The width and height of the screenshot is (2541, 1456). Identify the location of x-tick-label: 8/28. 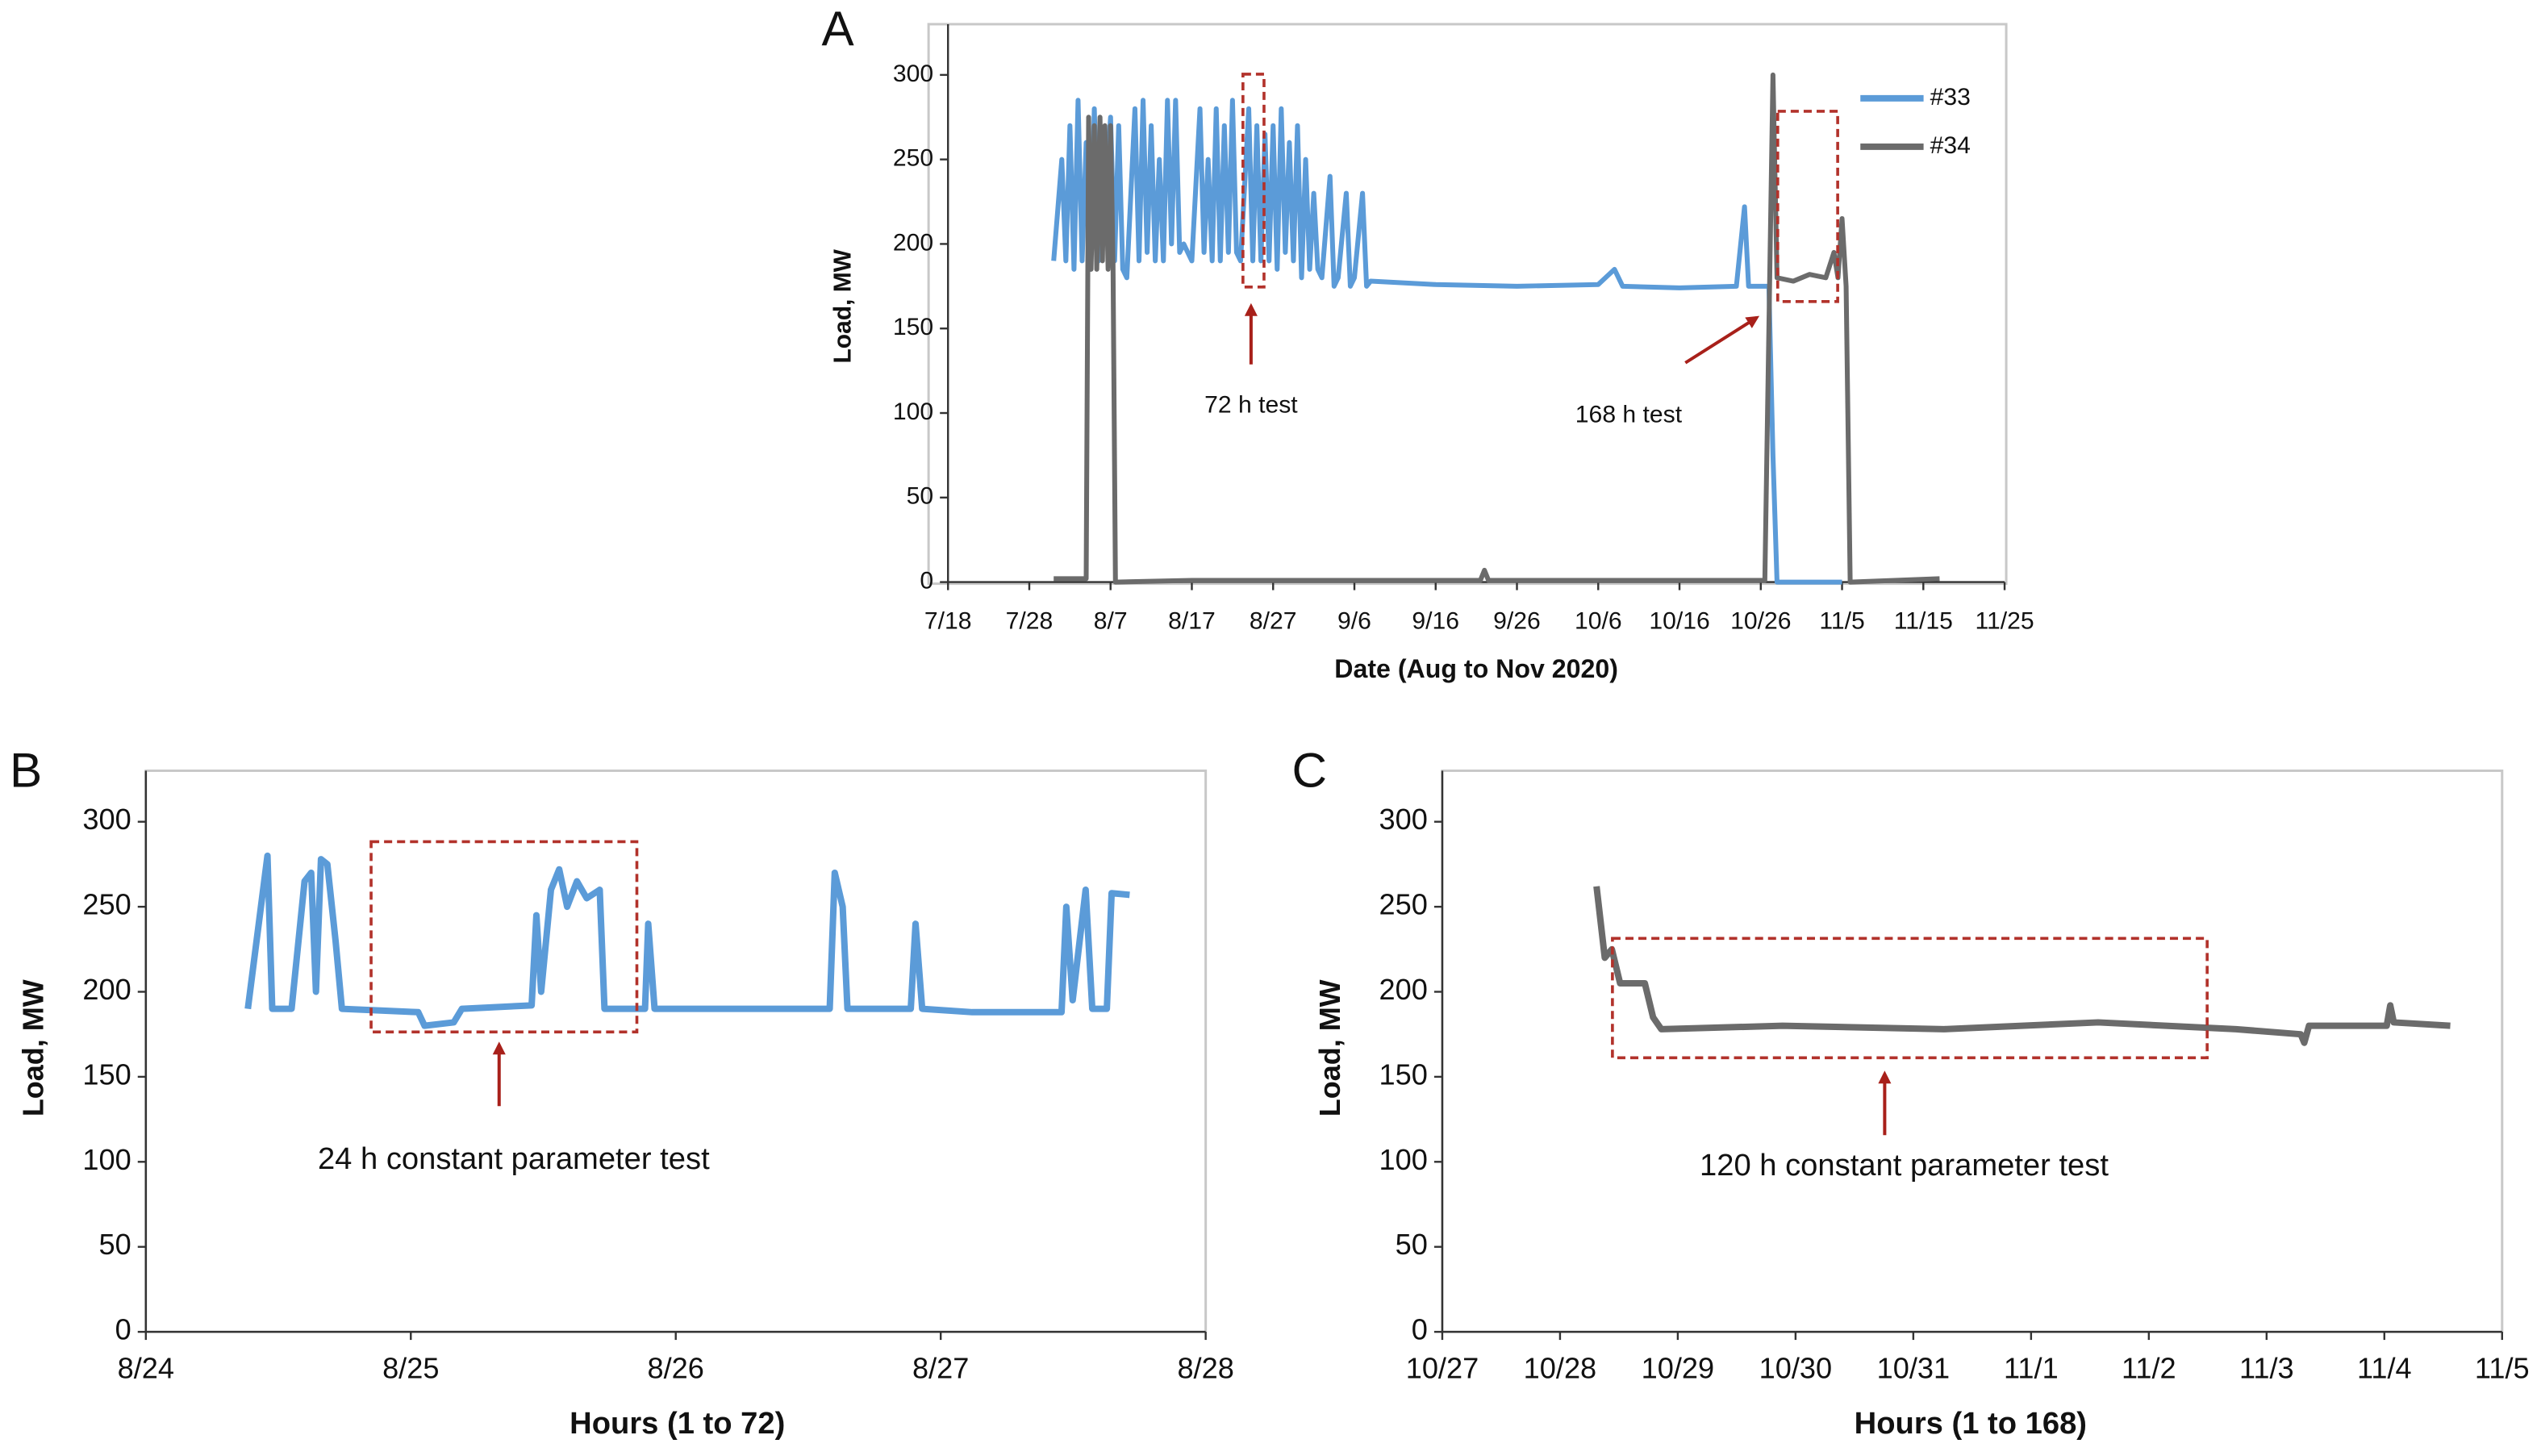
(1205, 1369).